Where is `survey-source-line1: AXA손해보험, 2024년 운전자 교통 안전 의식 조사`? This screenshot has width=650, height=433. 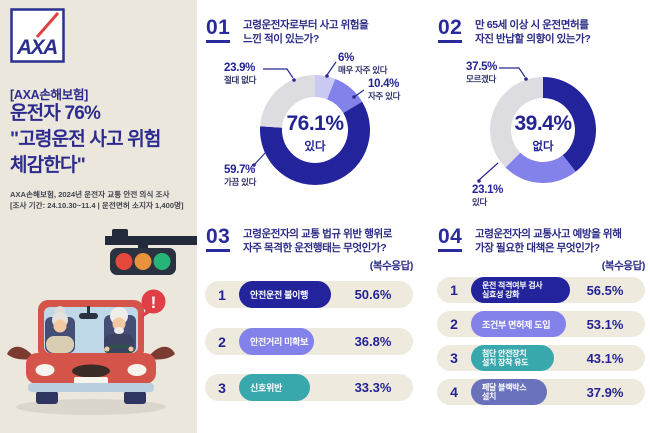 survey-source-line1: AXA손해보험, 2024년 운전자 교통 안전 의식 조사 is located at coordinates (90, 194).